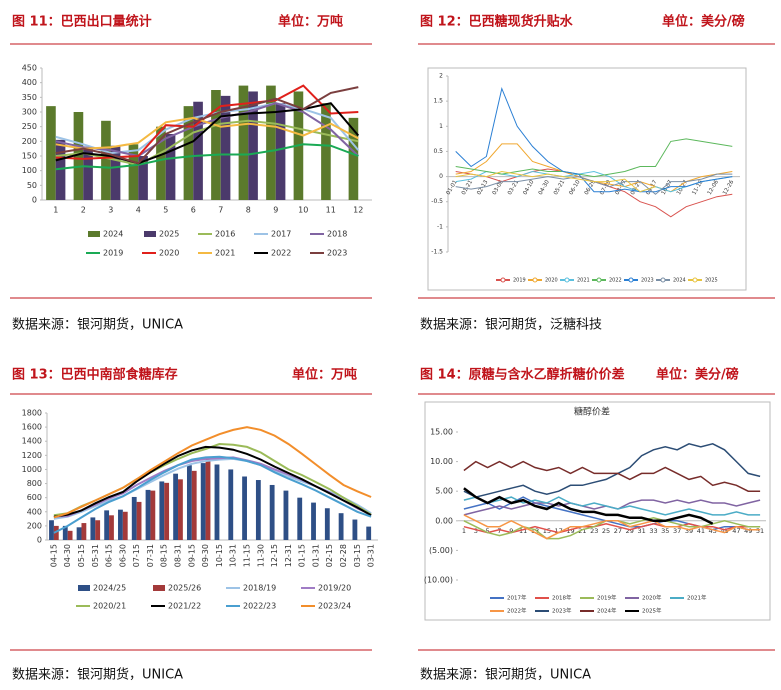 The width and height of the screenshot is (781, 690). I want to click on x-tick-label: 07-15, so click(136, 555).